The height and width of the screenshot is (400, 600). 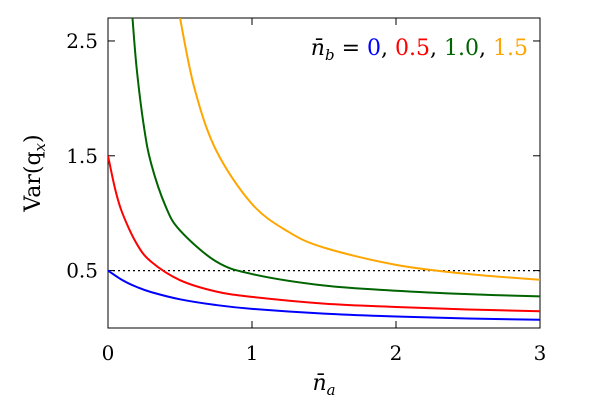 What do you see at coordinates (82, 271) in the screenshot?
I see `y-tick-label: 0.5` at bounding box center [82, 271].